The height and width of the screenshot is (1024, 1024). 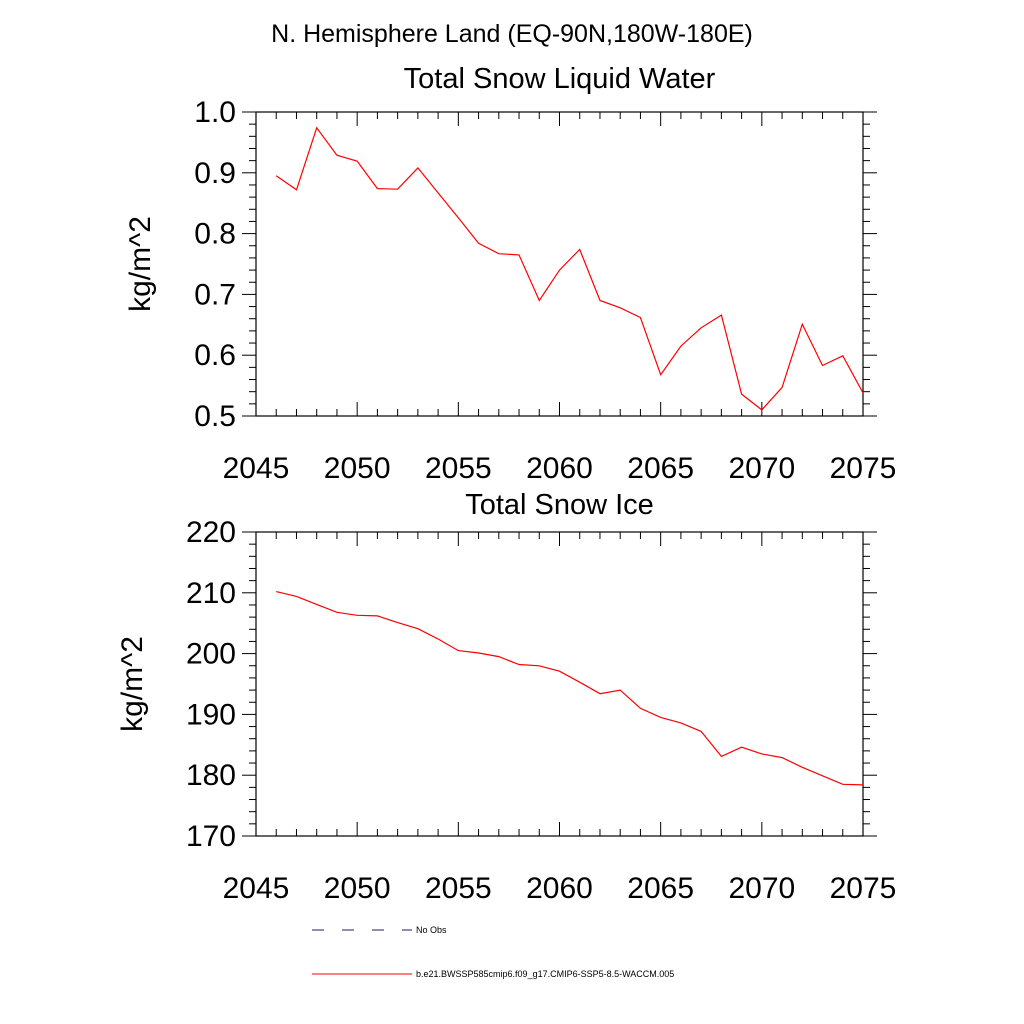 I want to click on suptitle: N. Hemisphere Land (EQ-90N,180W-180E), so click(x=512, y=34).